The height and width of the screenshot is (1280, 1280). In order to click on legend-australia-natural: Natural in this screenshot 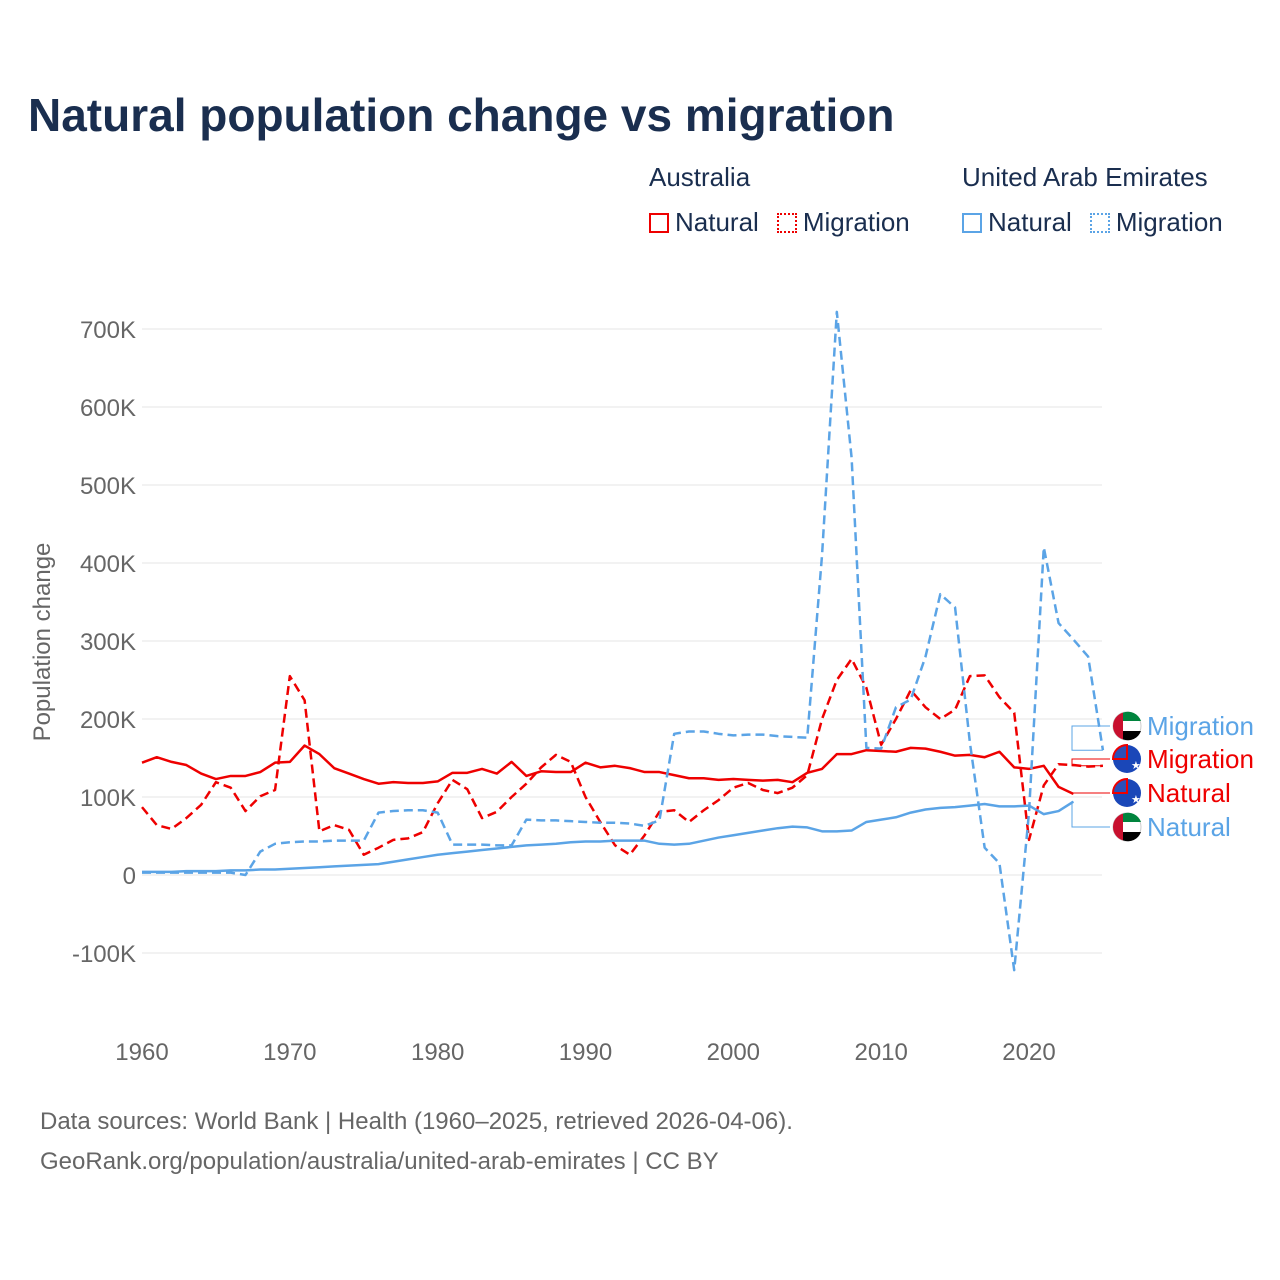, I will do `click(704, 222)`.